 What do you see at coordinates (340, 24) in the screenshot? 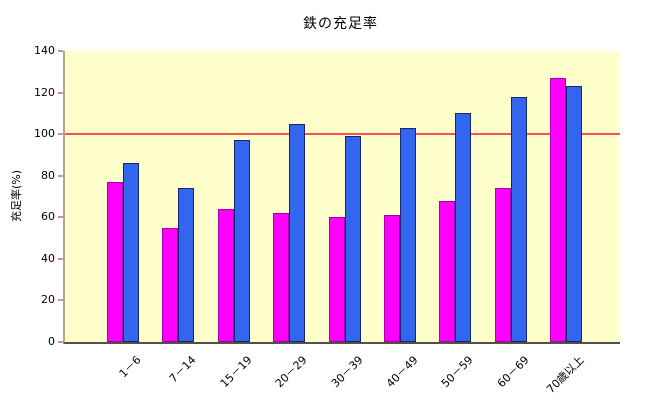
I see `chart-title: 鉄の充足率` at bounding box center [340, 24].